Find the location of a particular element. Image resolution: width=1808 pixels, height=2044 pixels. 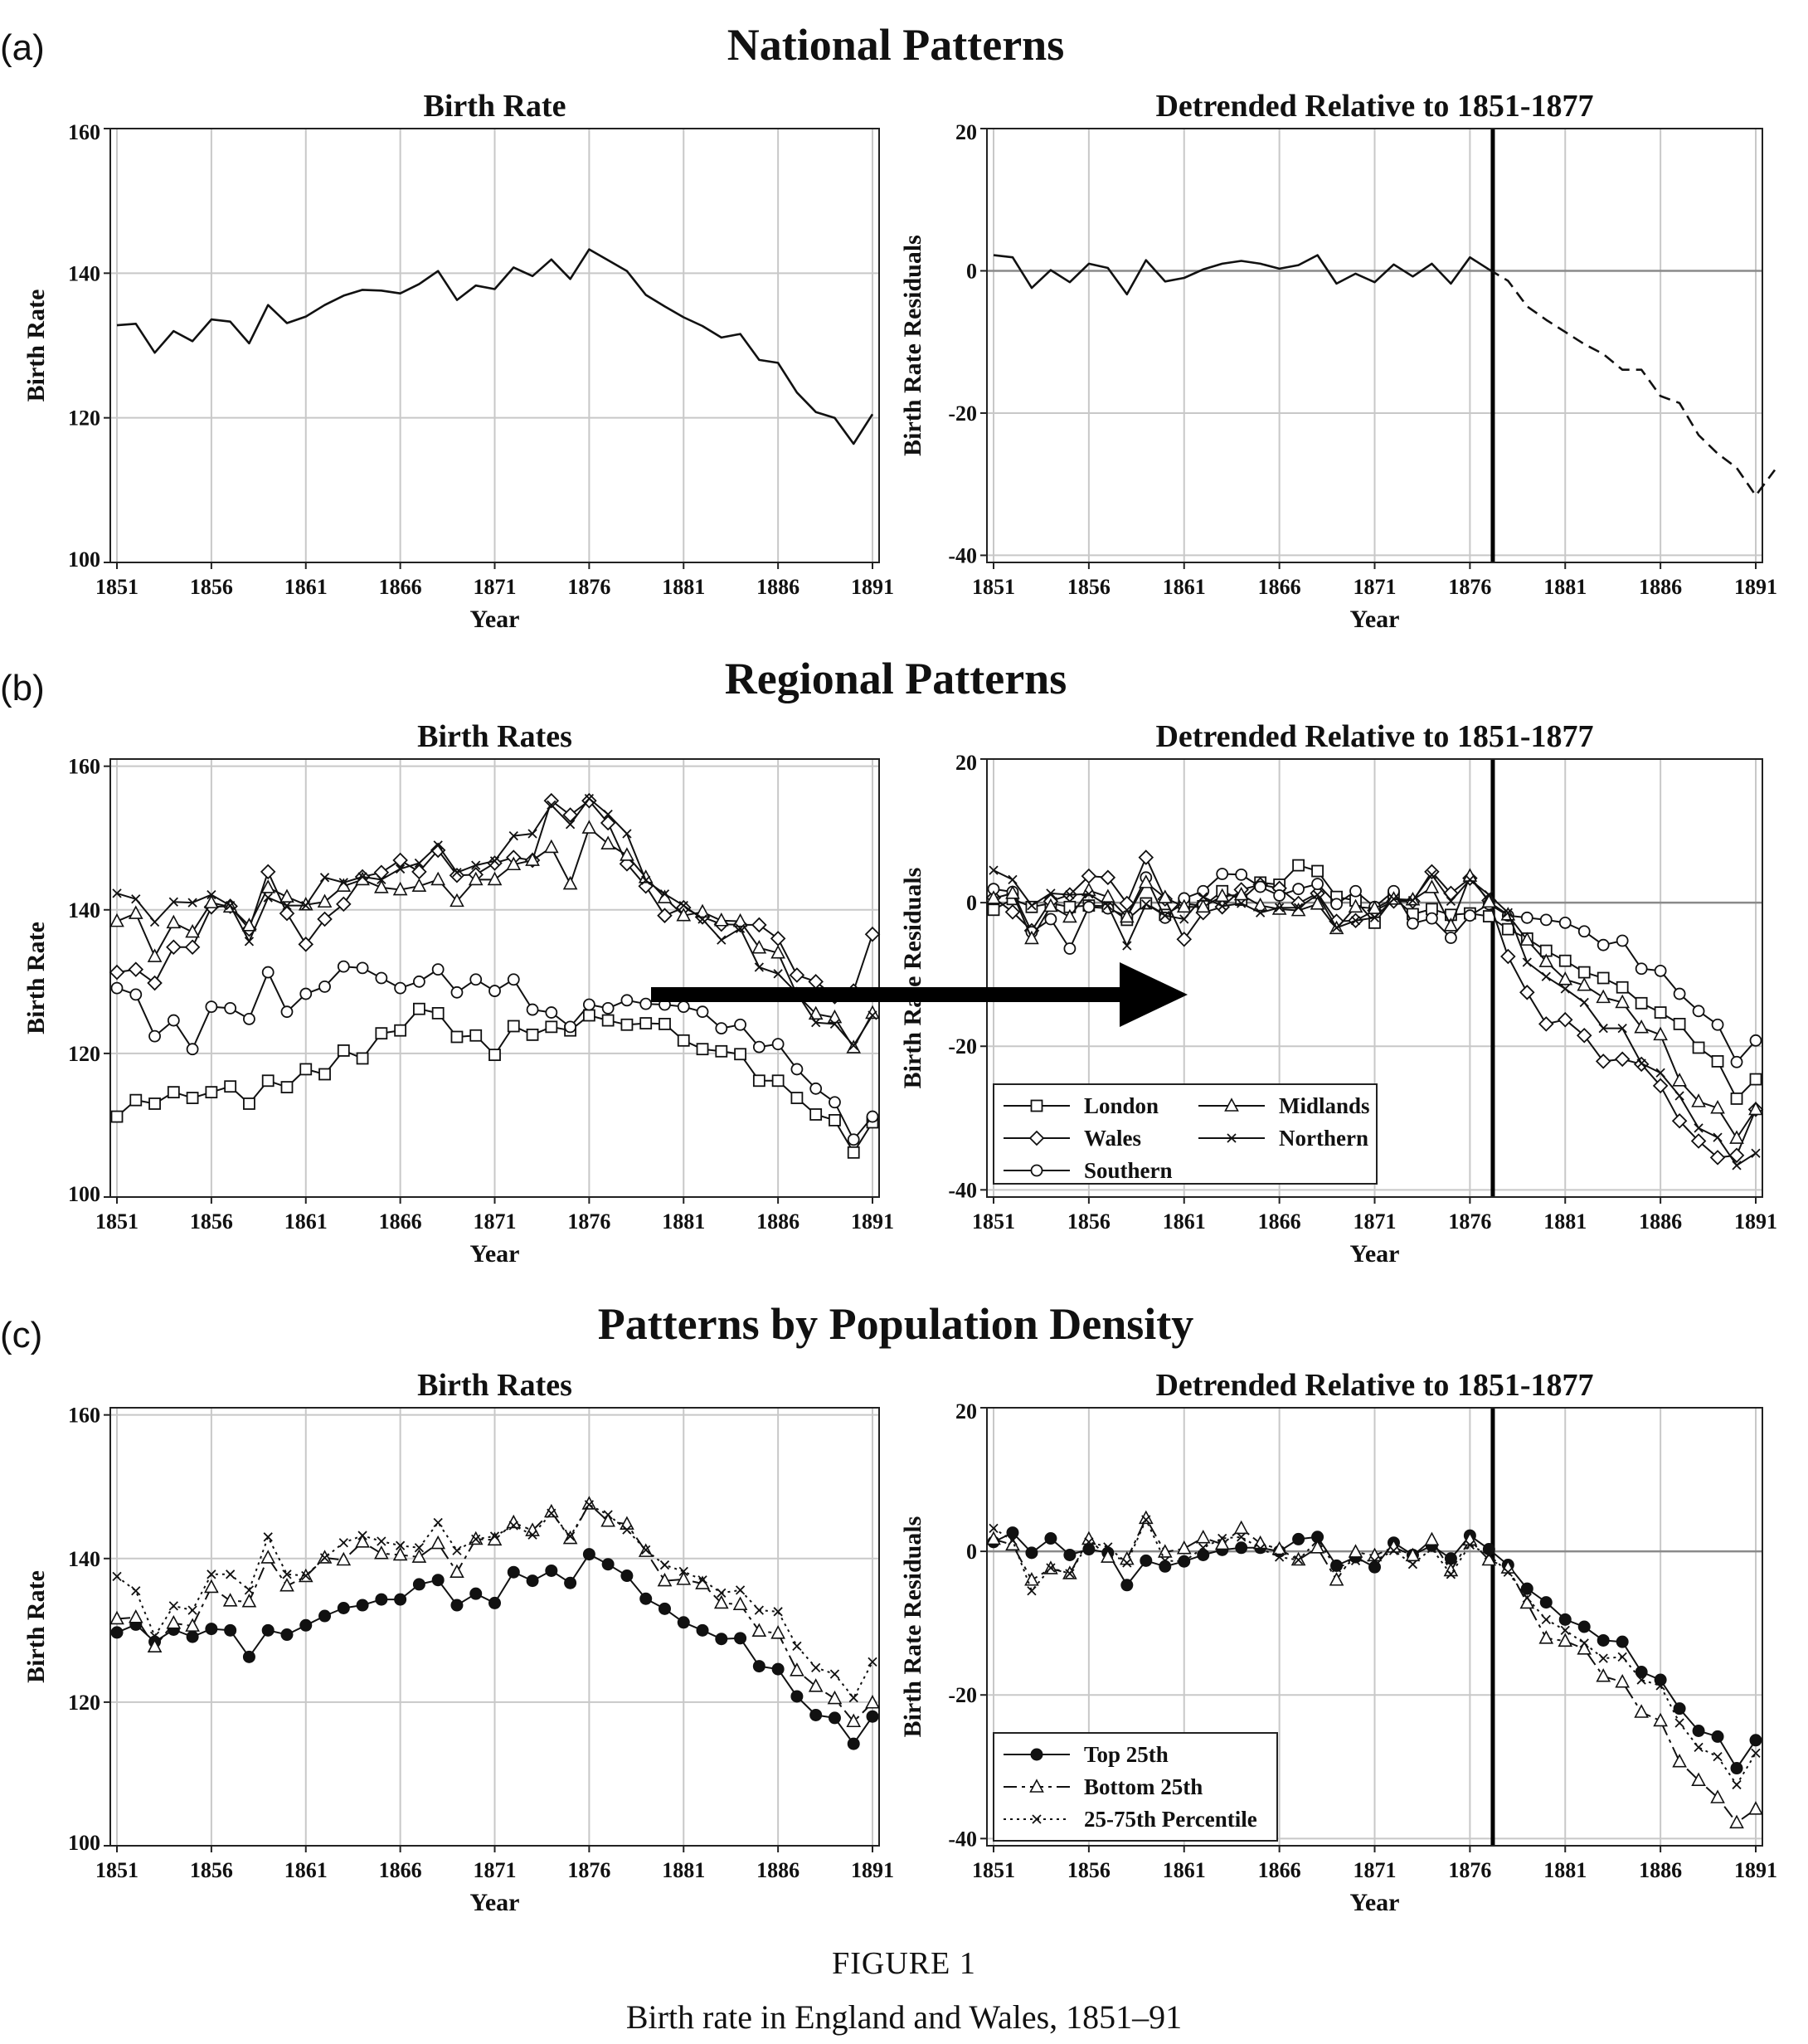

legend-box is located at coordinates (1185, 1134).